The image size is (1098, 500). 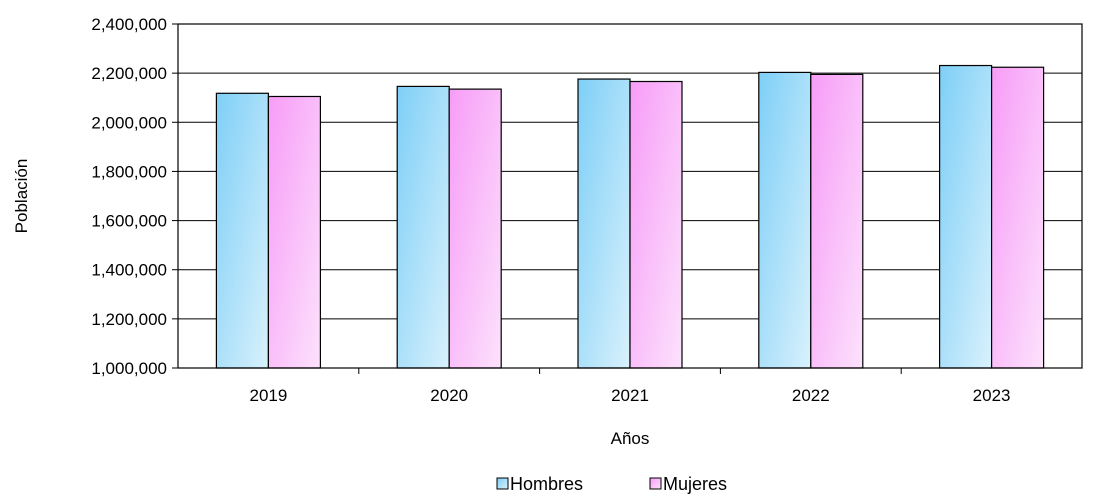 I want to click on bar-mujeres-2020, so click(x=475, y=228).